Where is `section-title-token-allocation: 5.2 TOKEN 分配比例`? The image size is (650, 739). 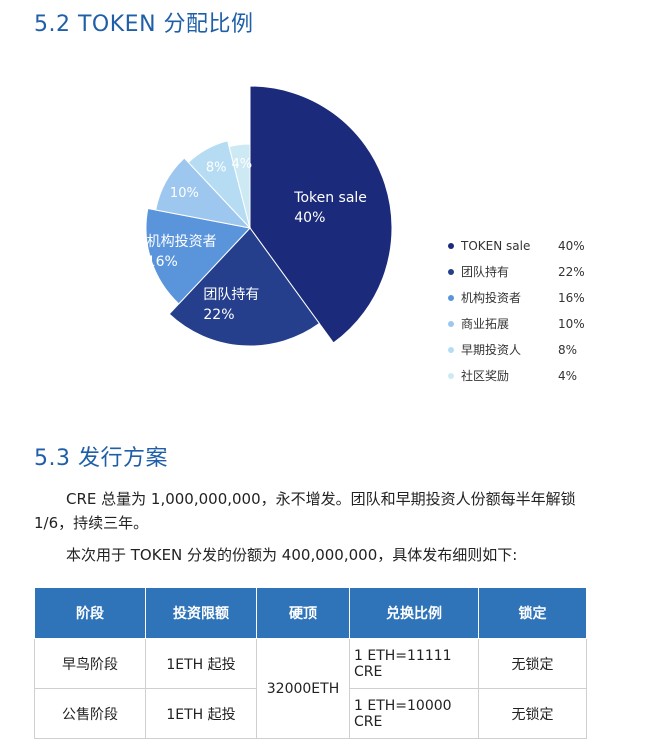 section-title-token-allocation: 5.2 TOKEN 分配比例 is located at coordinates (144, 24).